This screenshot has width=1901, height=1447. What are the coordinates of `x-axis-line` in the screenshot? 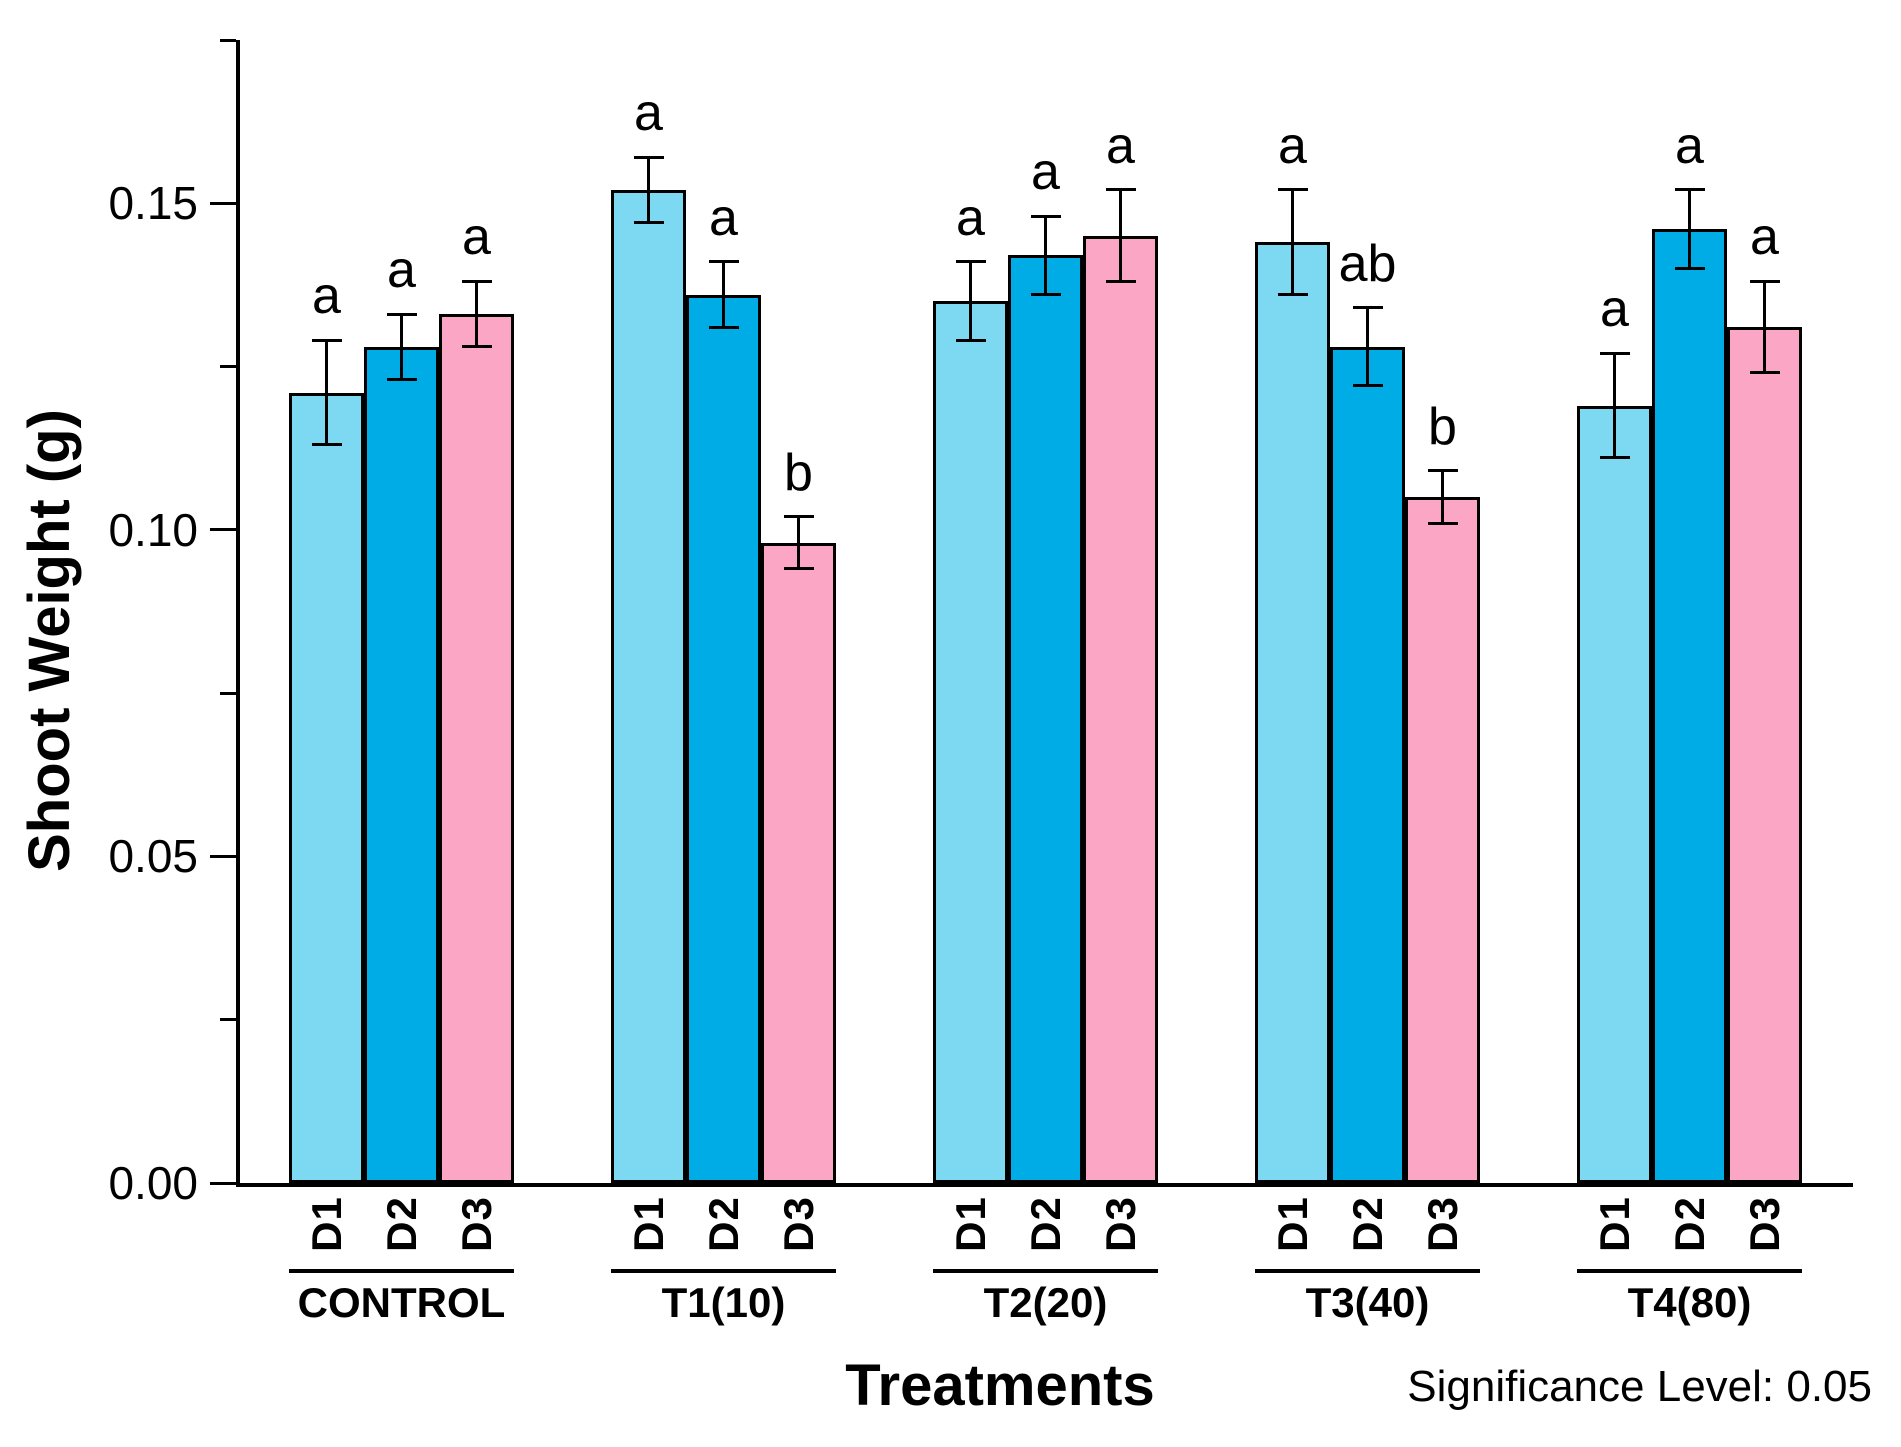 It's located at (1044, 1185).